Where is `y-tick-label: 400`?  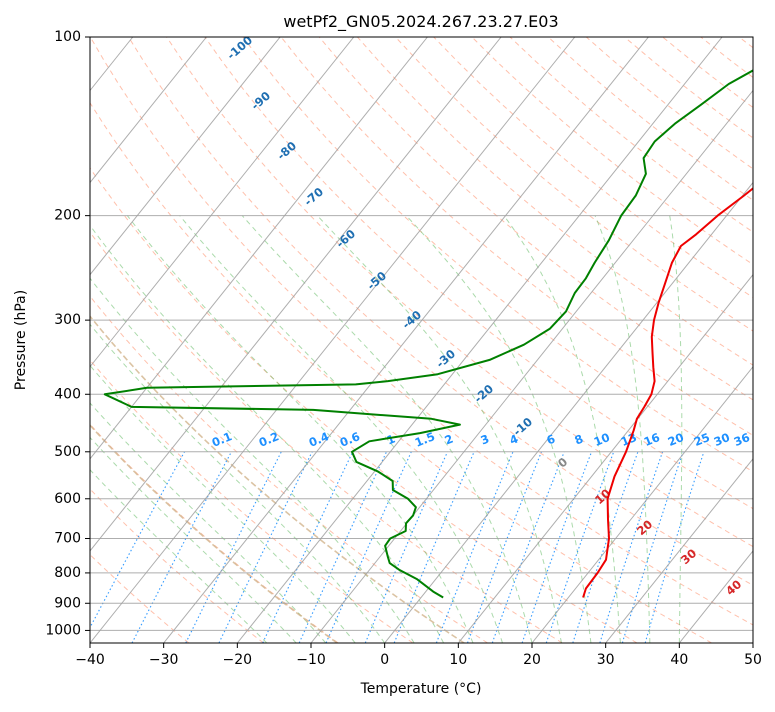 y-tick-label: 400 is located at coordinates (67, 394).